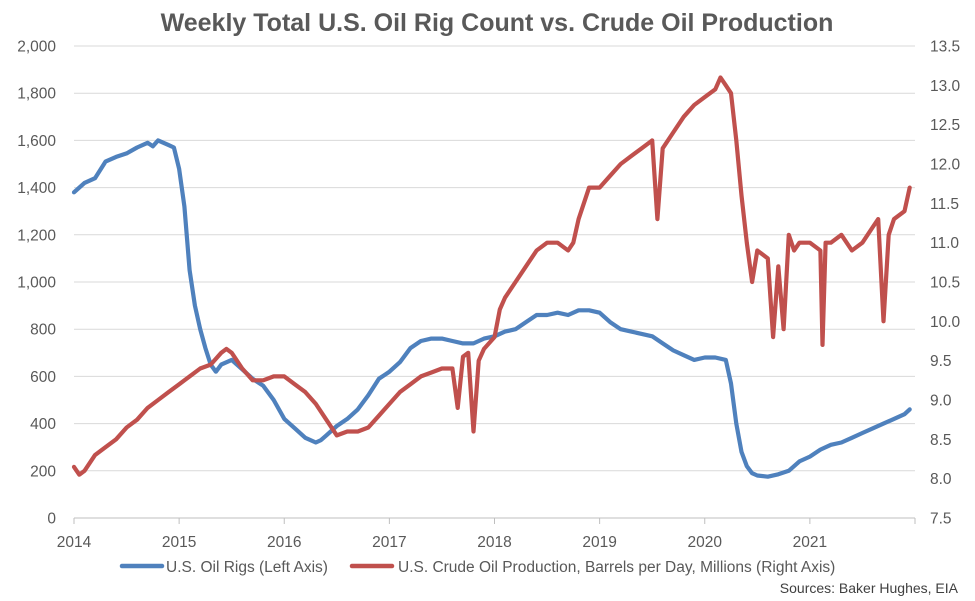  I want to click on x-tick-label: 2021, so click(810, 542).